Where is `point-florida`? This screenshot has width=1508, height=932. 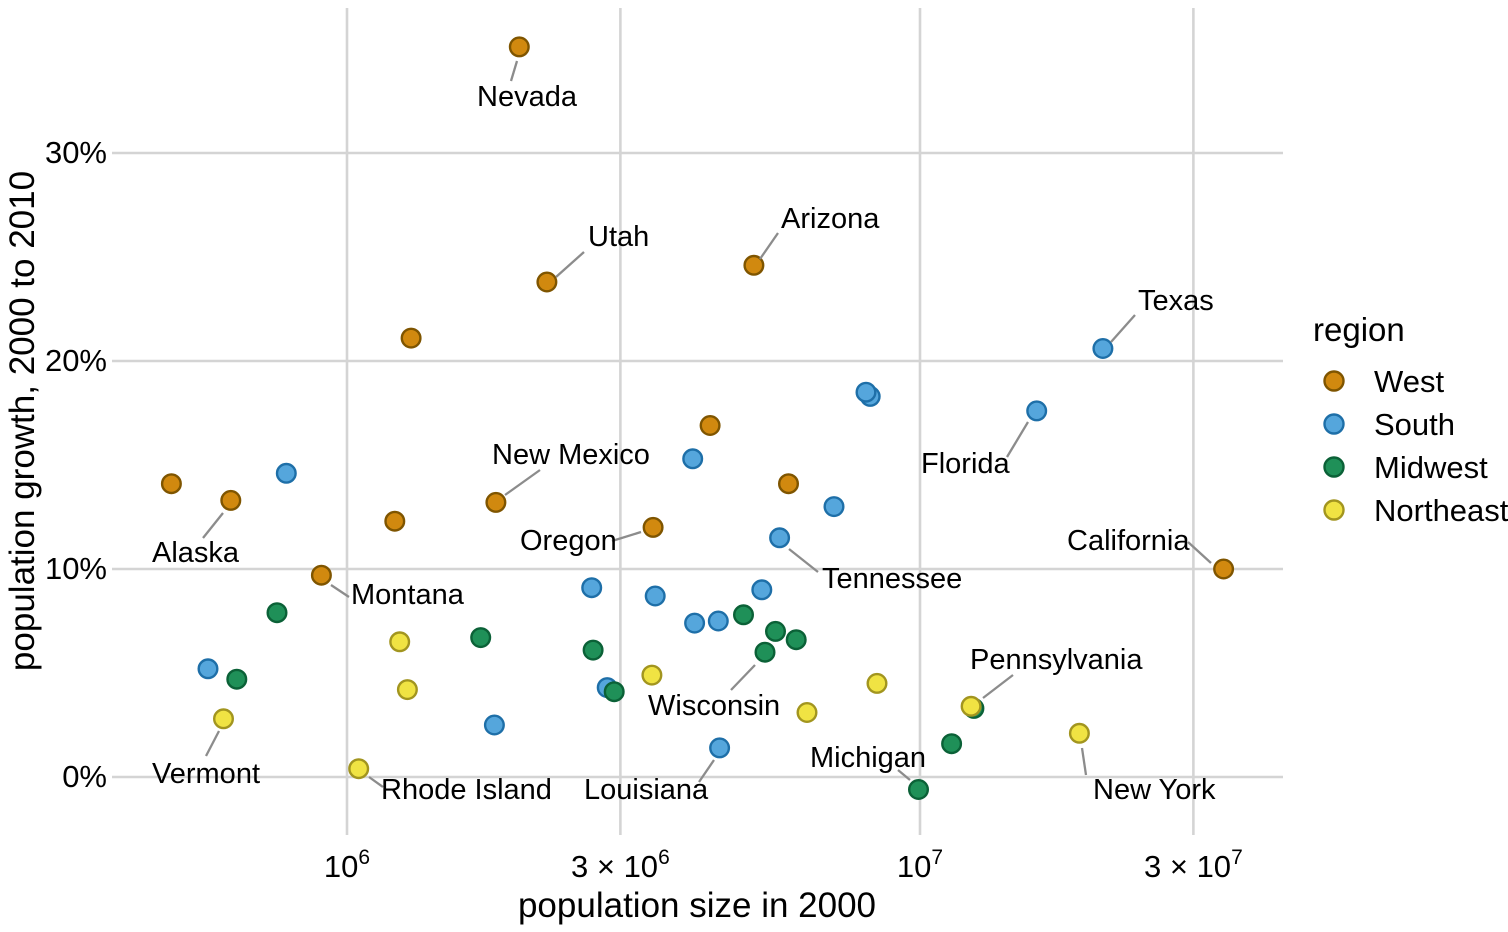
point-florida is located at coordinates (1037, 411).